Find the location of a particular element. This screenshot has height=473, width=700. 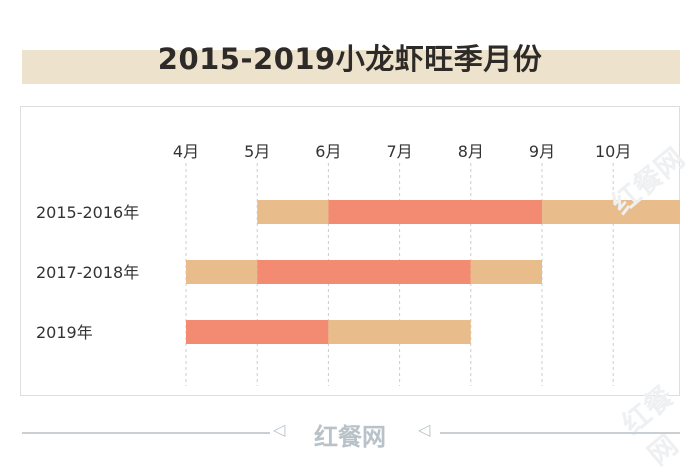

footer-line-right is located at coordinates (560, 433).